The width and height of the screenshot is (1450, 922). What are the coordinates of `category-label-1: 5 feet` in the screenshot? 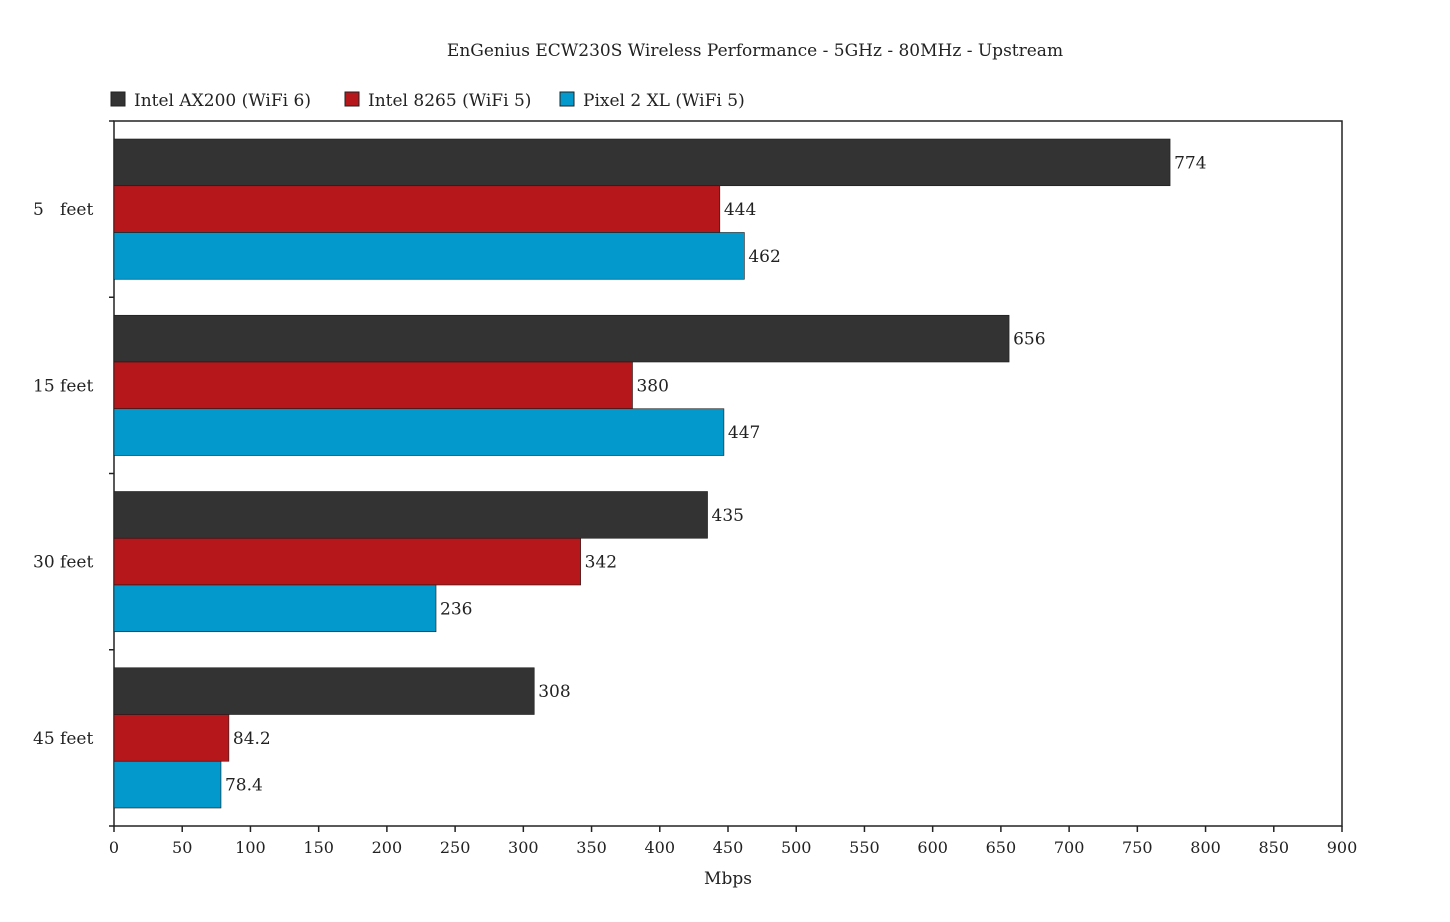 It's located at (63, 210).